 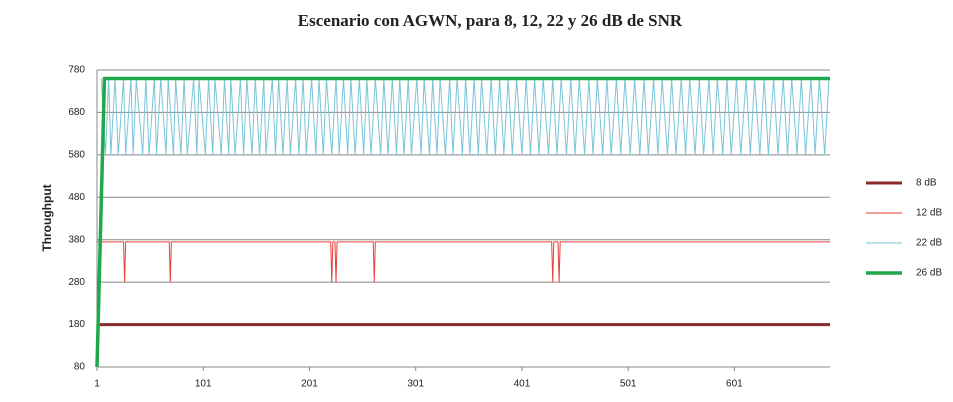 I want to click on y-tick-label: 380, so click(x=76, y=239).